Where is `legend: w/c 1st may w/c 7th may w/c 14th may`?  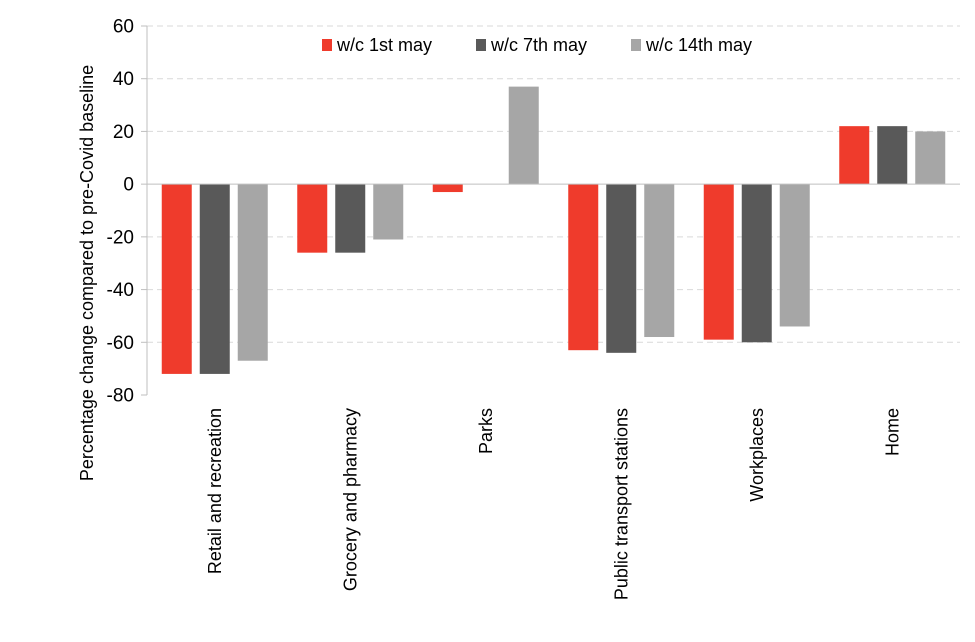
legend: w/c 1st may w/c 7th may w/c 14th may is located at coordinates (537, 45).